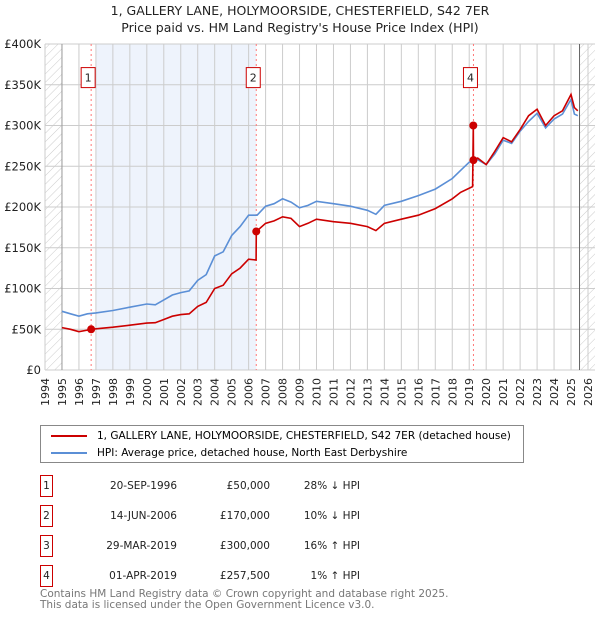 The height and width of the screenshot is (620, 600). What do you see at coordinates (331, 486) in the screenshot?
I see `sale-hpi-diff: 28% ↓ HPI` at bounding box center [331, 486].